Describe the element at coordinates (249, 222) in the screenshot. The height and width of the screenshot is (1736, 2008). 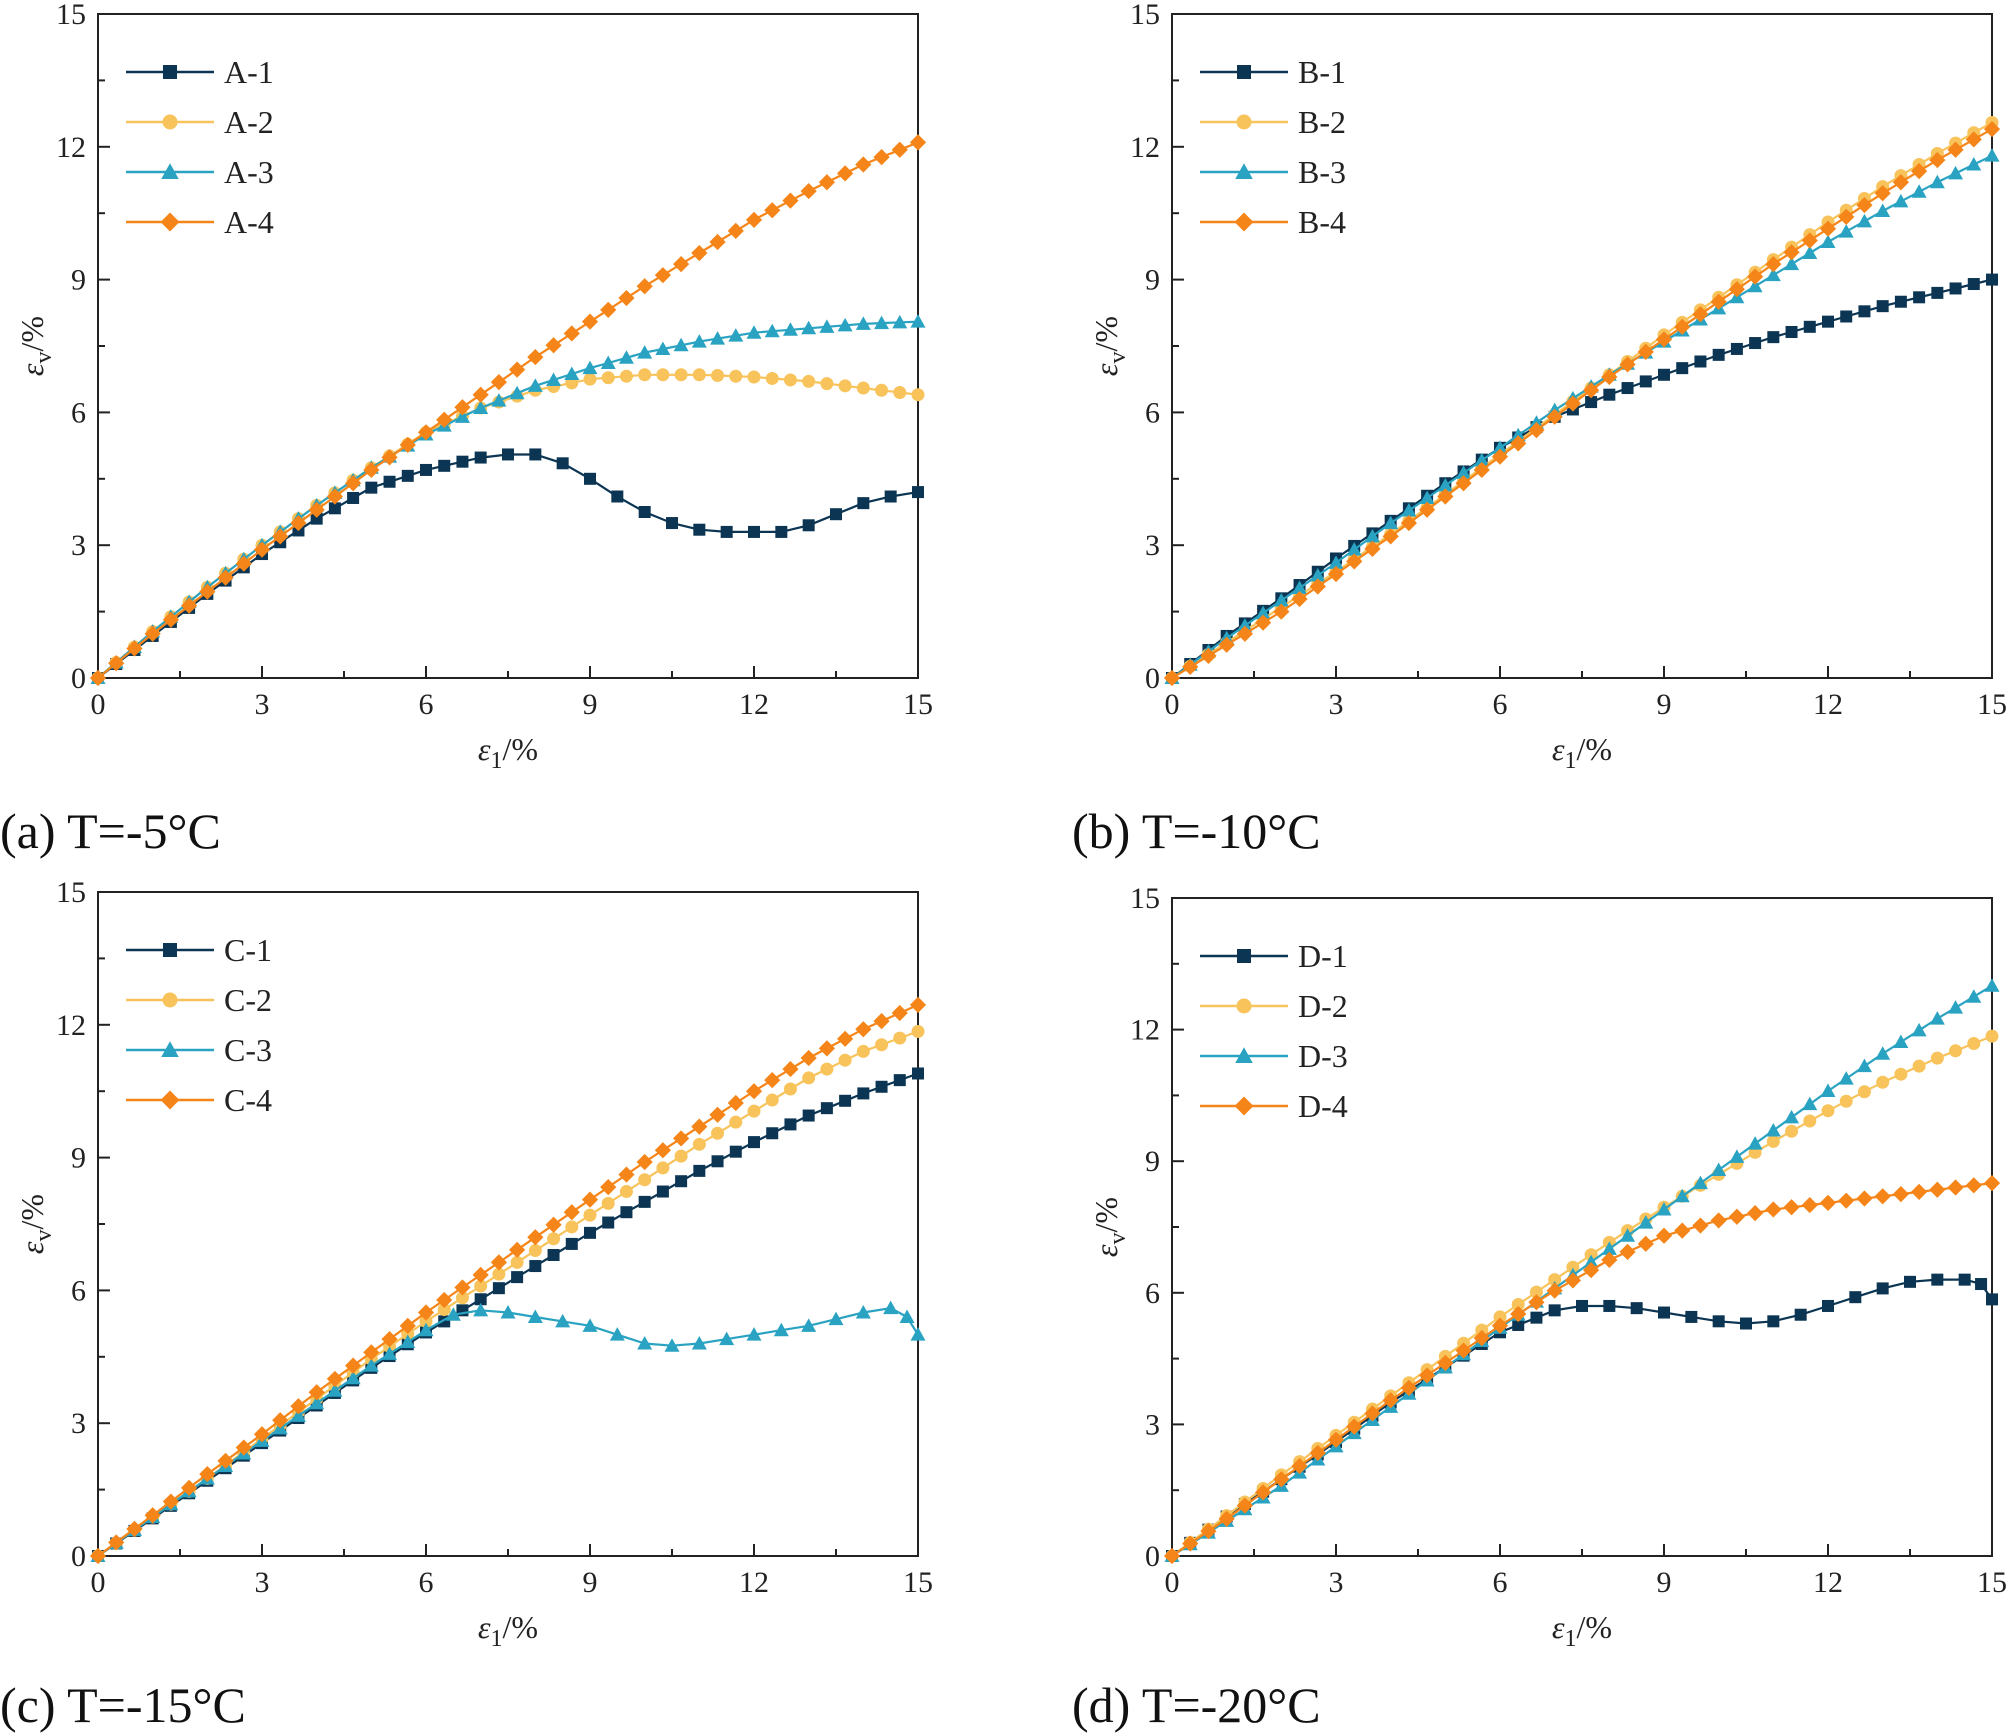
I see `legend-label-A-4: A-4` at that location.